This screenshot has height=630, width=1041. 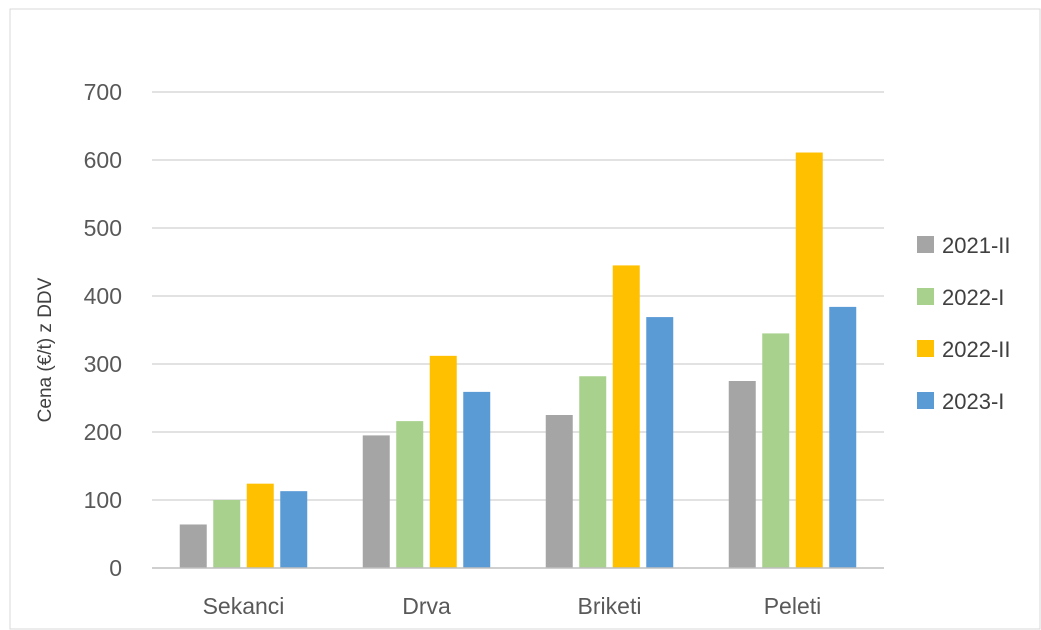 I want to click on bar-2021-II-Drva, so click(x=376, y=501).